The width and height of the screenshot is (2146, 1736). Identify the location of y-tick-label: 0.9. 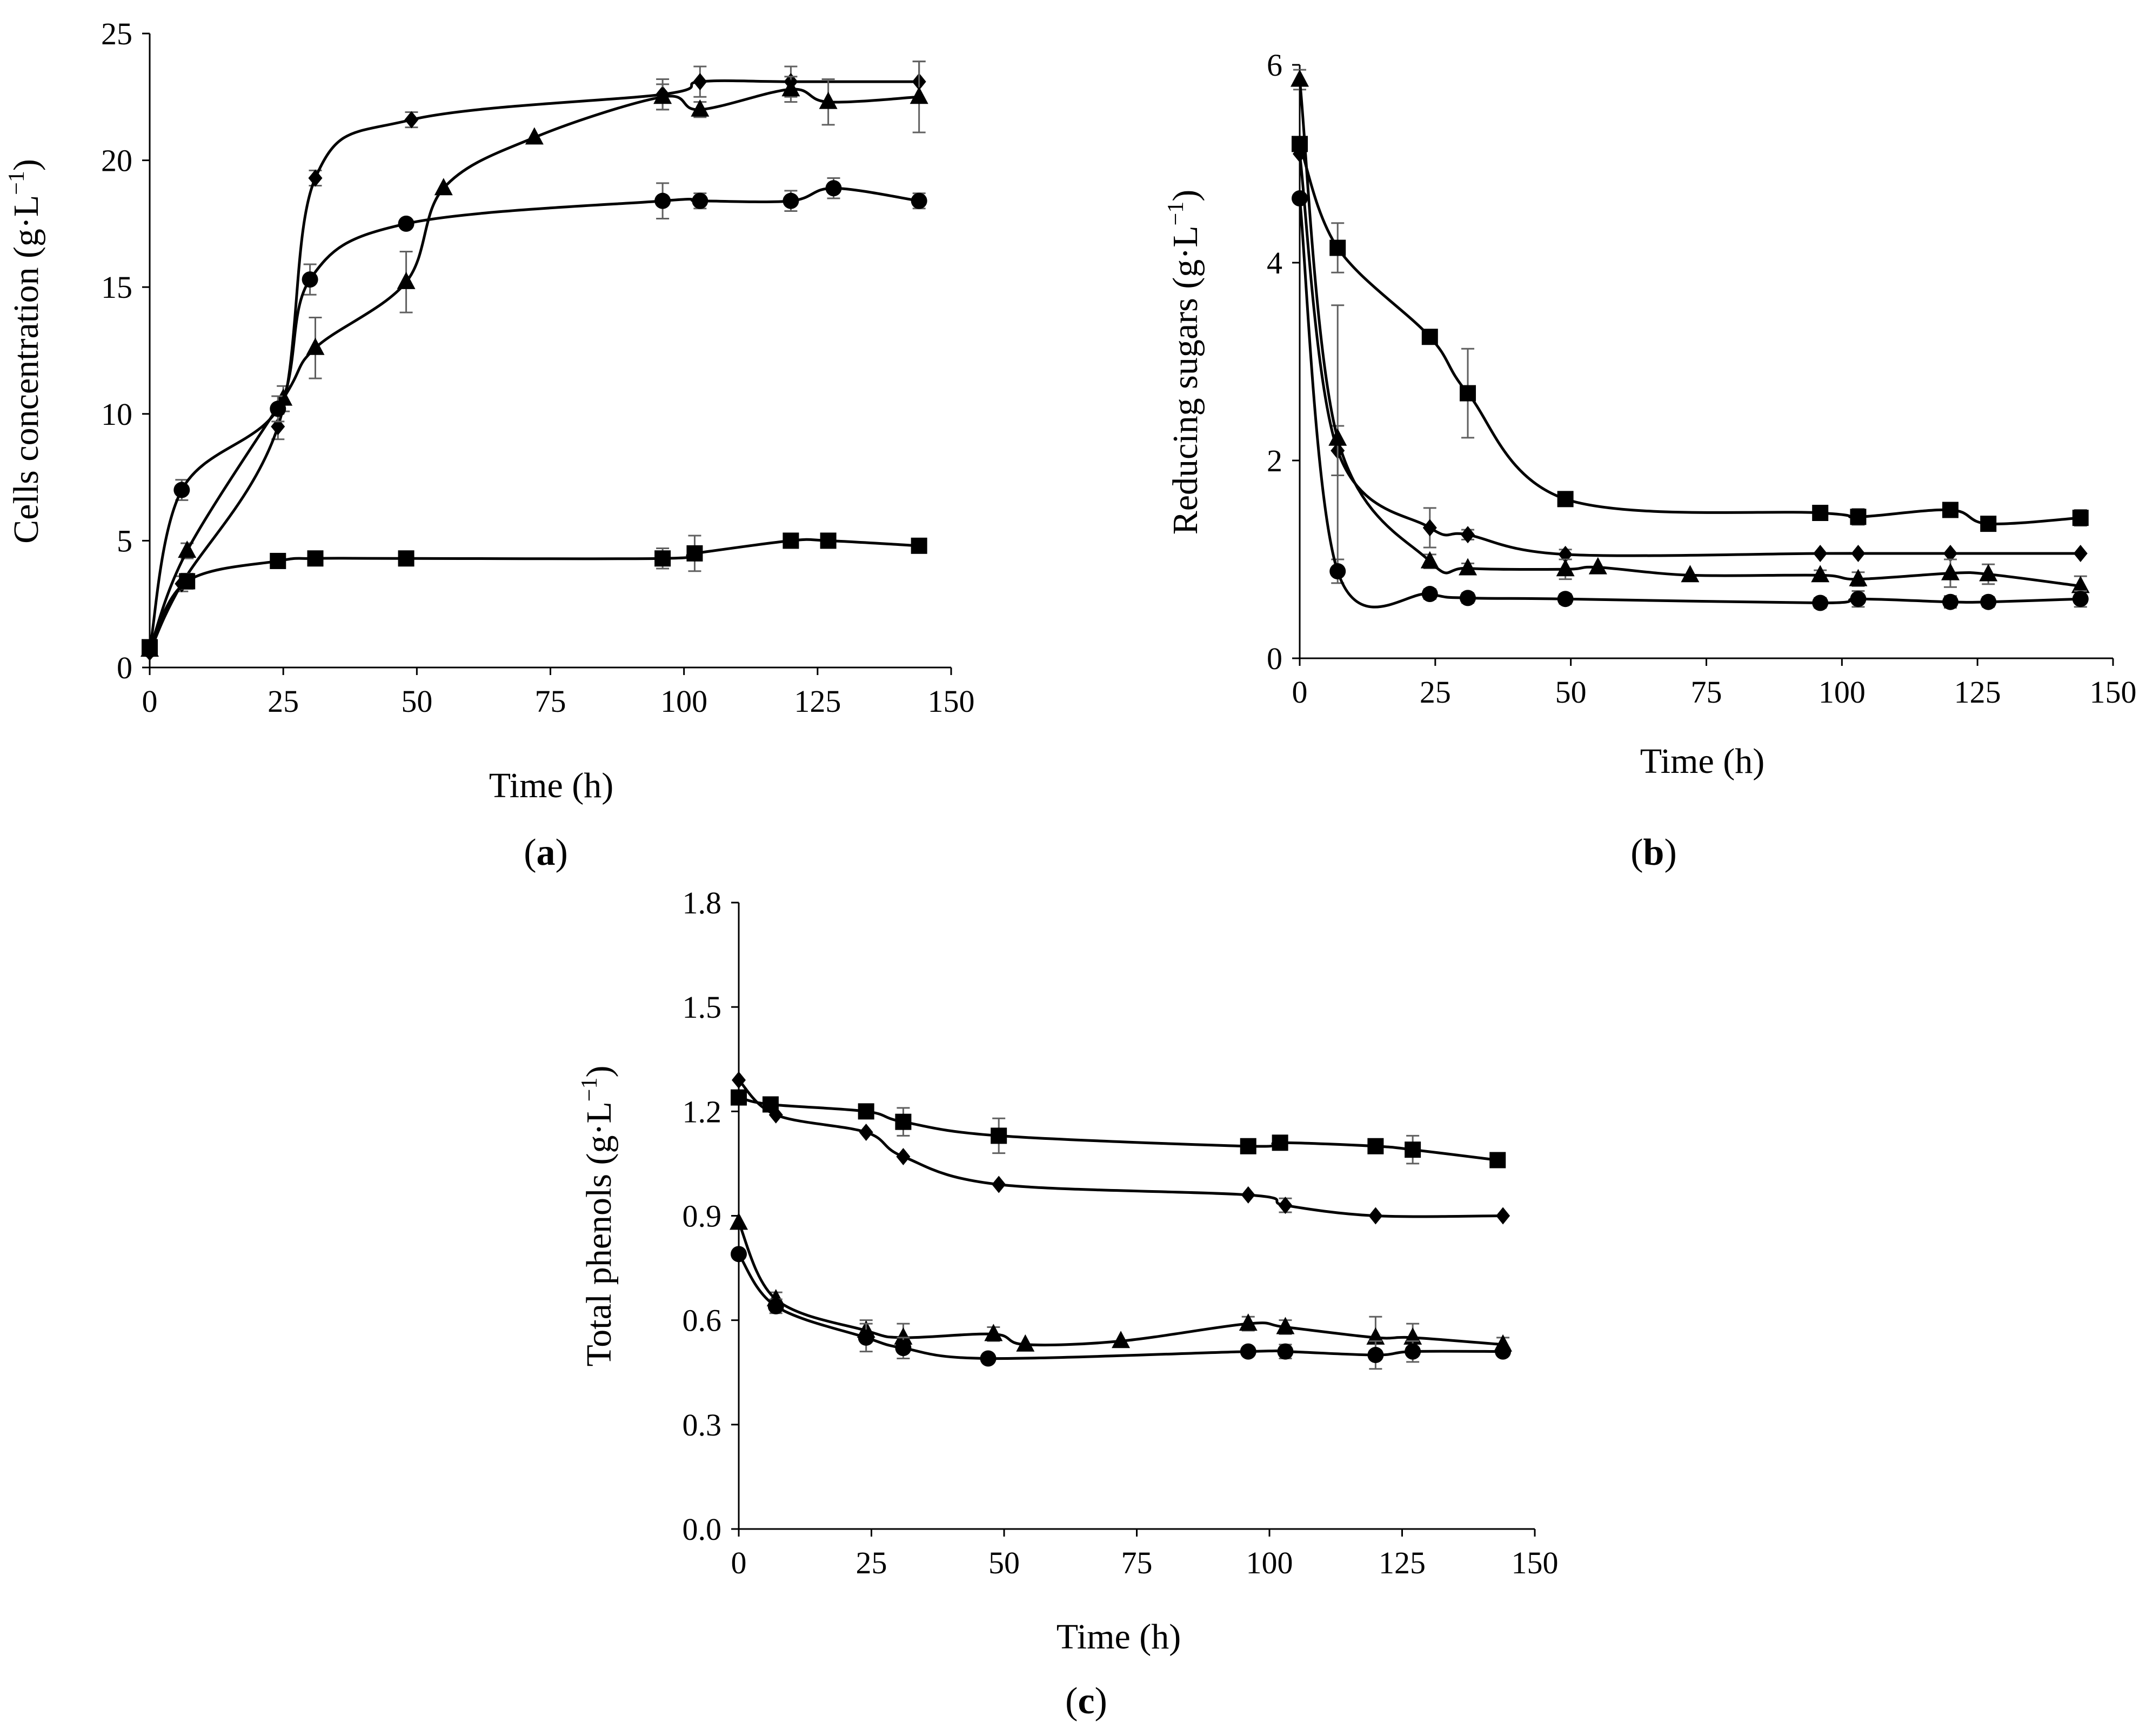
(702, 1216).